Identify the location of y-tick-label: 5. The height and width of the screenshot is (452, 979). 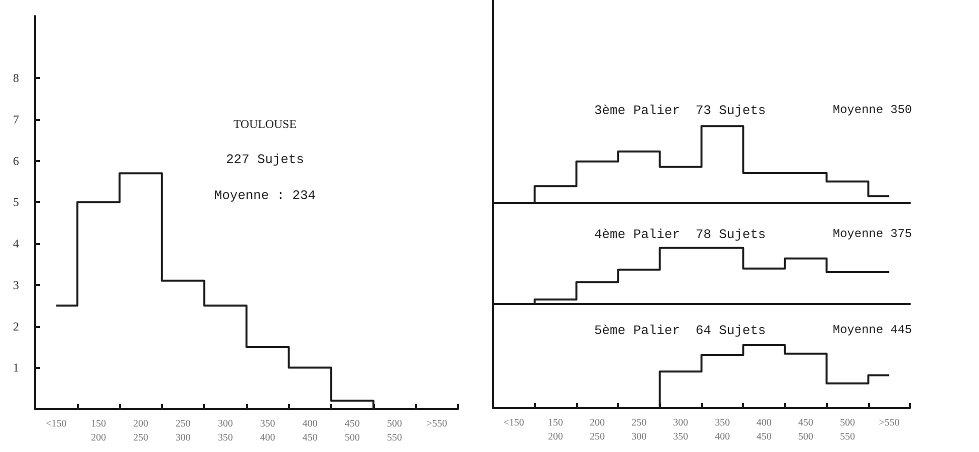
(16, 202).